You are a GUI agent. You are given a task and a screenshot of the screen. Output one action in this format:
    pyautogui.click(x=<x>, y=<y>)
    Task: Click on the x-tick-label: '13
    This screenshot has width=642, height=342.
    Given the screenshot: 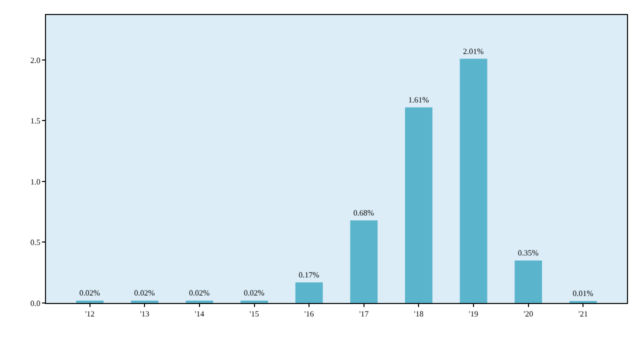 What is the action you would take?
    pyautogui.click(x=145, y=314)
    